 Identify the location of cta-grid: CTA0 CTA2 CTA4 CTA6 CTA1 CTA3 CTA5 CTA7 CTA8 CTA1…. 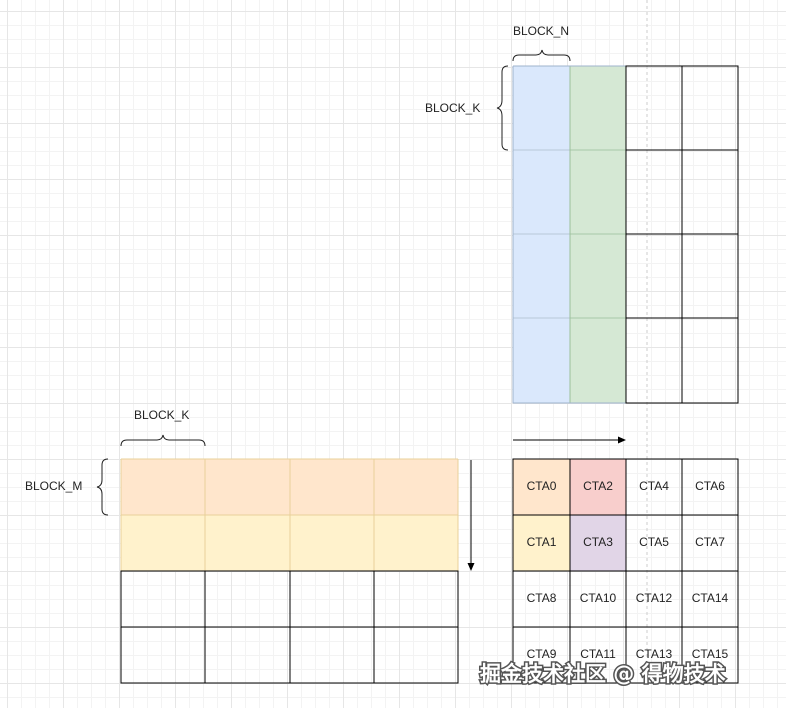
(625, 571).